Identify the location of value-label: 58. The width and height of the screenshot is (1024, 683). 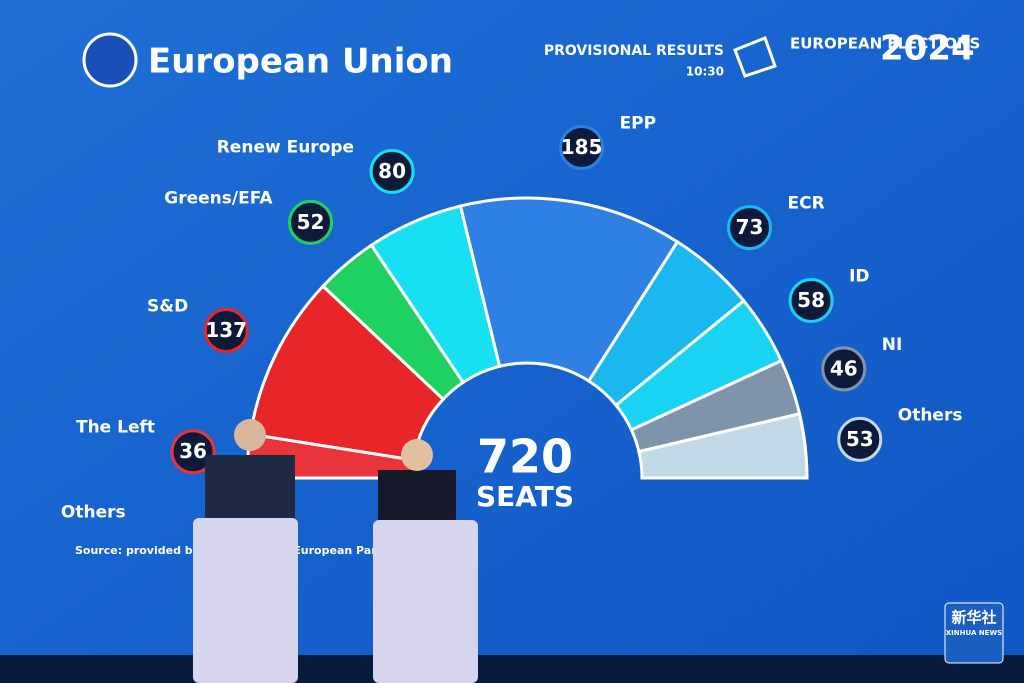
(811, 300).